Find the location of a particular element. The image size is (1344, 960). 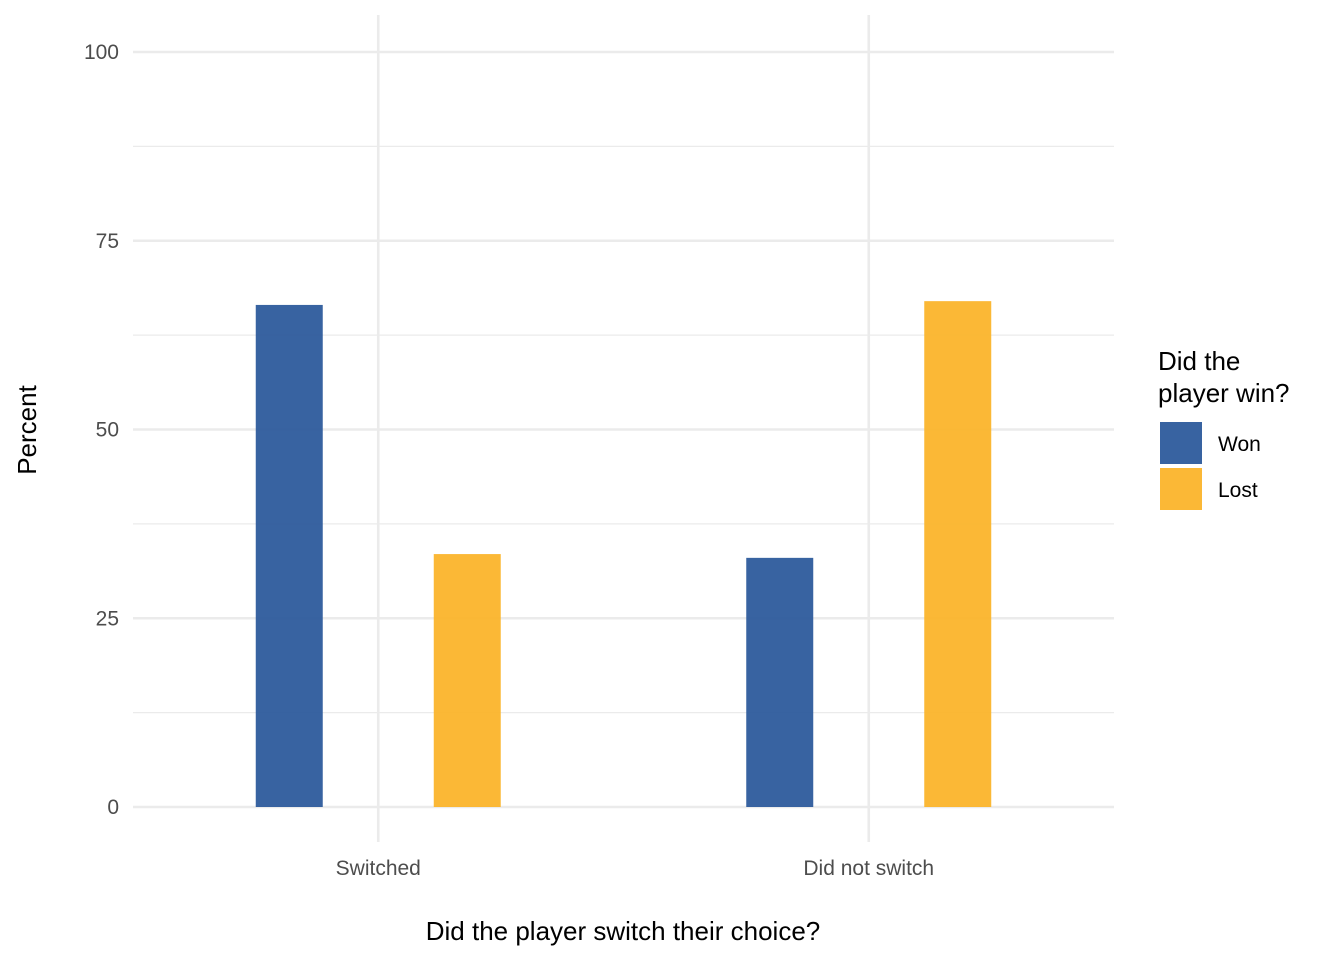

y-axis-title: Percent is located at coordinates (27, 429).